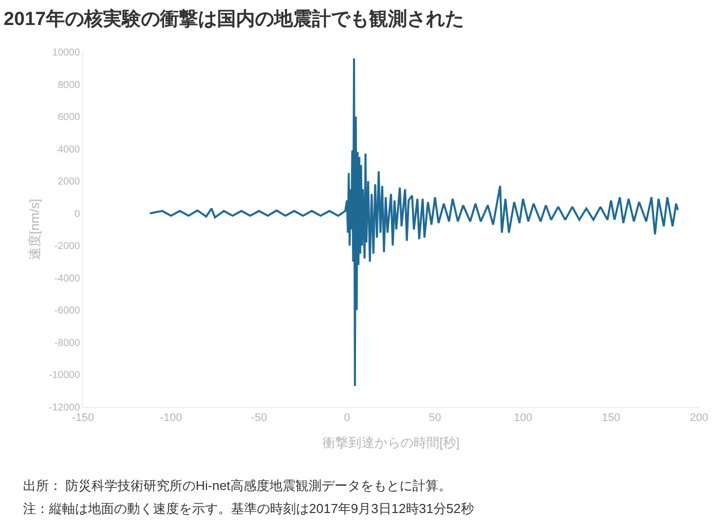 This screenshot has height=520, width=720. What do you see at coordinates (67, 343) in the screenshot?
I see `y-tick-label: -8000` at bounding box center [67, 343].